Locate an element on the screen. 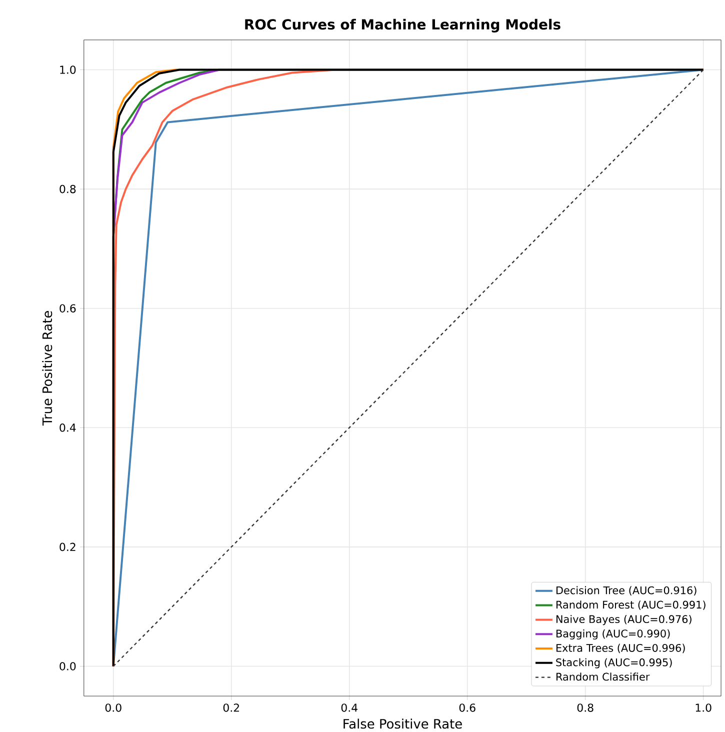  x-tick-label: 0.6 is located at coordinates (467, 708).